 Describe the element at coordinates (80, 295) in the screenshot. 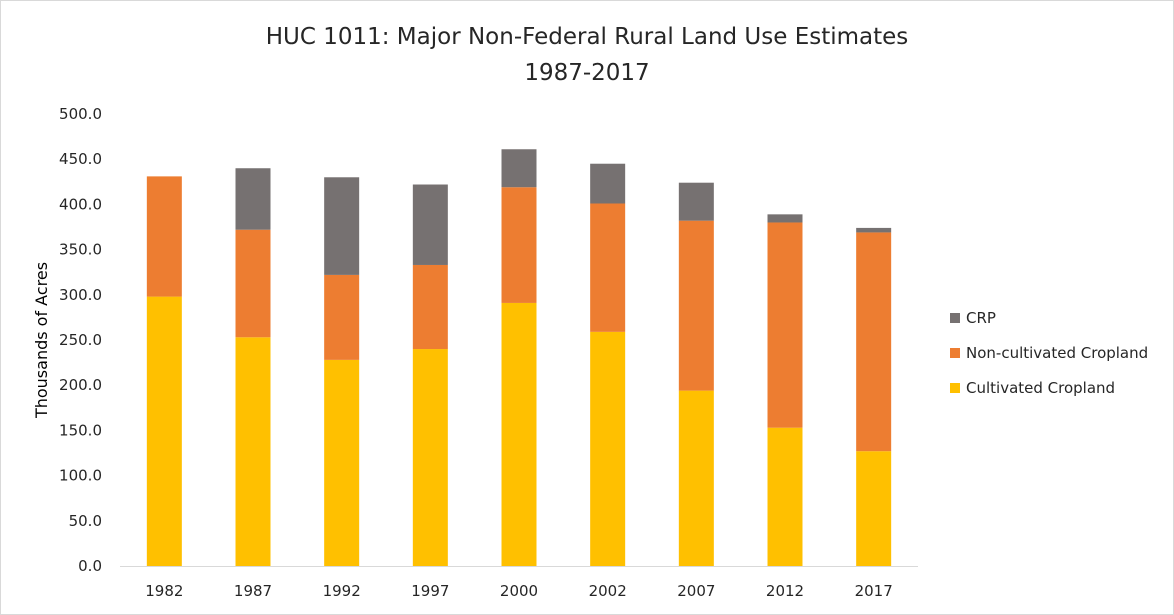

I see `y-tick-label: 300.0` at that location.